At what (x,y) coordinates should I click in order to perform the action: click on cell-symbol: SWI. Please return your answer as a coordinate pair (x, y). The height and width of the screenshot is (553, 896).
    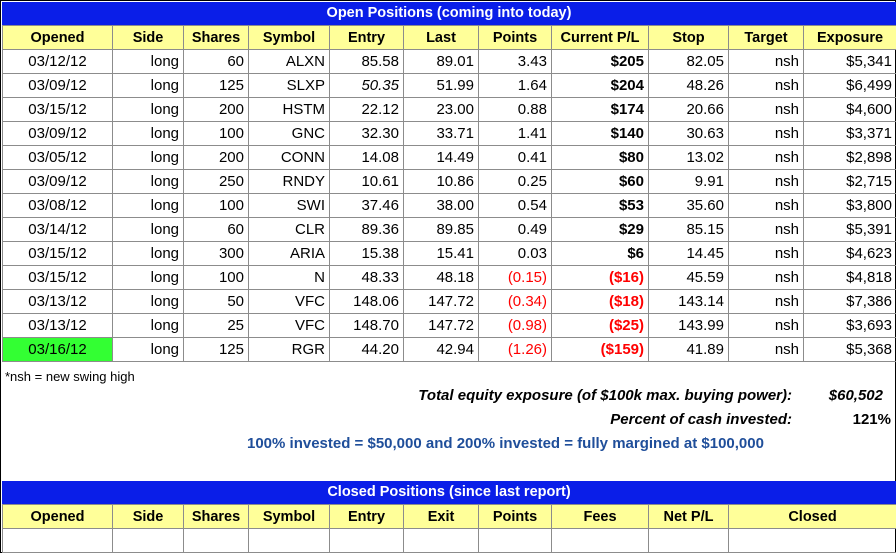
    Looking at the image, I should click on (289, 205).